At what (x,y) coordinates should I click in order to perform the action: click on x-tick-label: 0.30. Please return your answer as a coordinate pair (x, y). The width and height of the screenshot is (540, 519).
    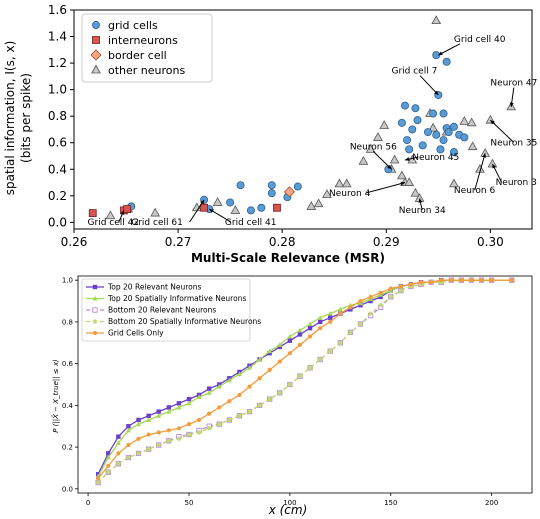
    Looking at the image, I should click on (490, 242).